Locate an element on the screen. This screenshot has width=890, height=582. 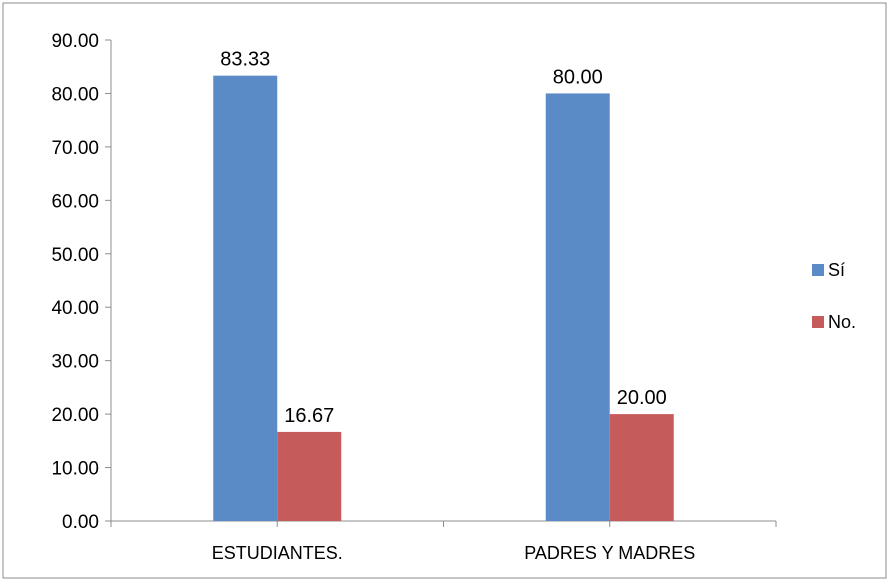
data-label: 80.00 is located at coordinates (578, 77).